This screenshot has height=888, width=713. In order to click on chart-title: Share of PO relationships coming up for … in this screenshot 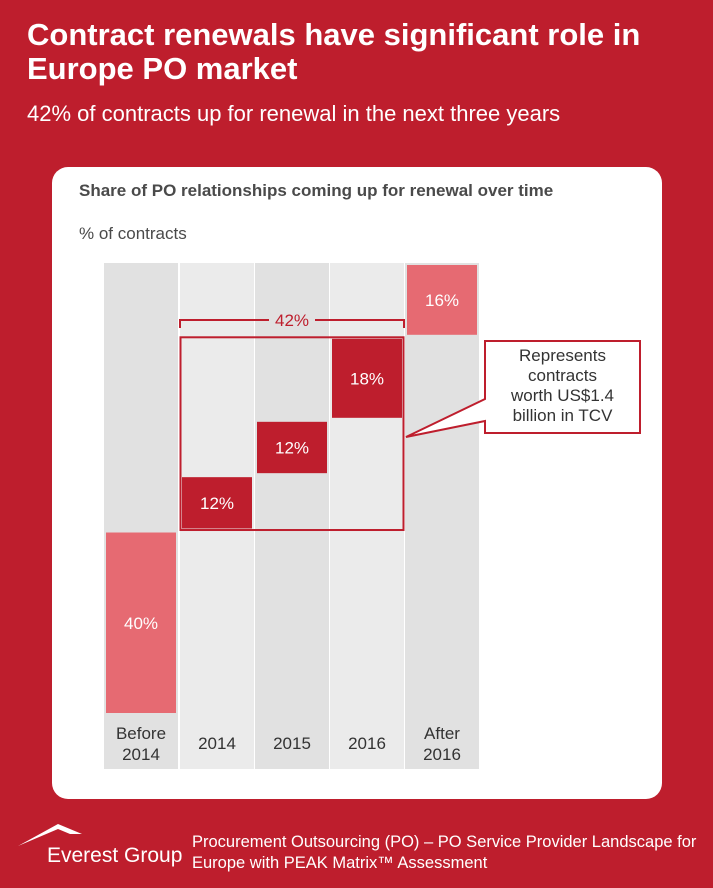, I will do `click(316, 190)`.